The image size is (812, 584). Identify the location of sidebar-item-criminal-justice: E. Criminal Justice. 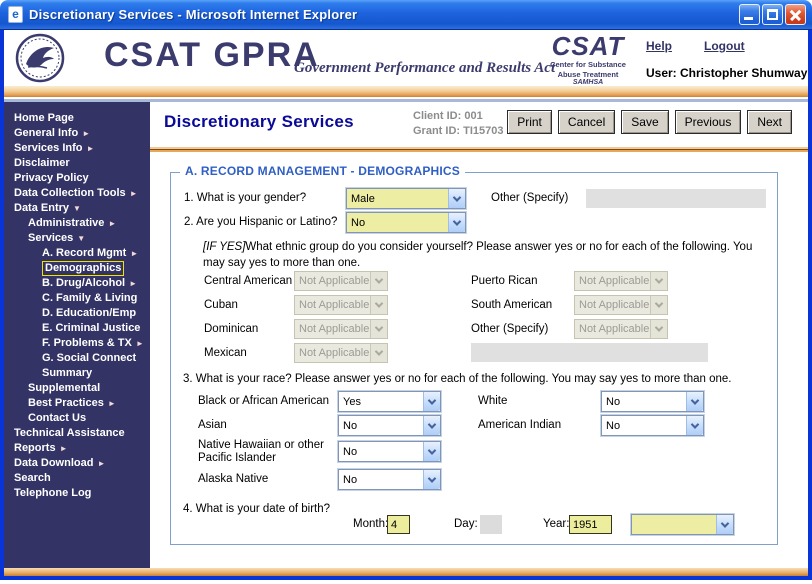
(77, 328).